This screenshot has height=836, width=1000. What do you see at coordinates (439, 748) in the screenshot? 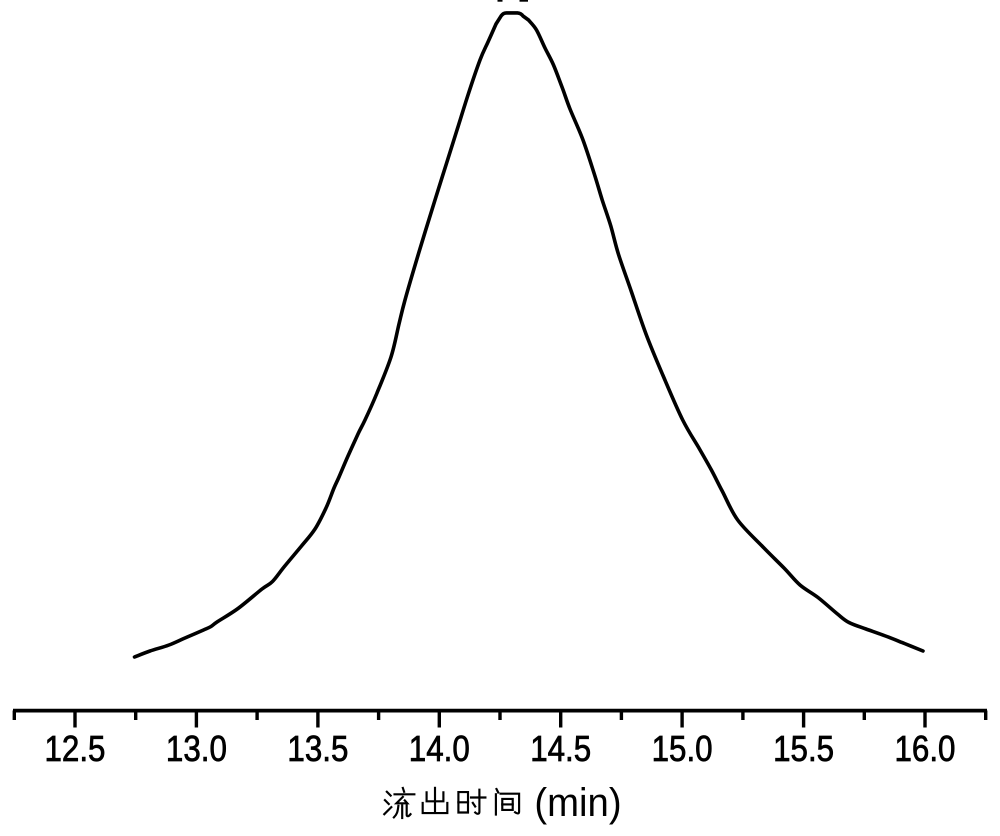
I see `svg-text: 14.0` at bounding box center [439, 748].